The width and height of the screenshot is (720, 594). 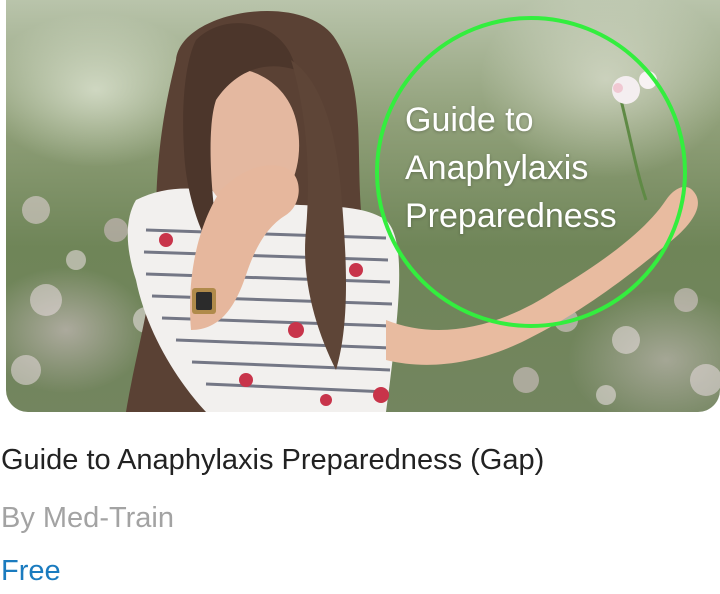 I want to click on thumbnail-caption: Guide to Anaphylaxis Preparedness, so click(x=540, y=168).